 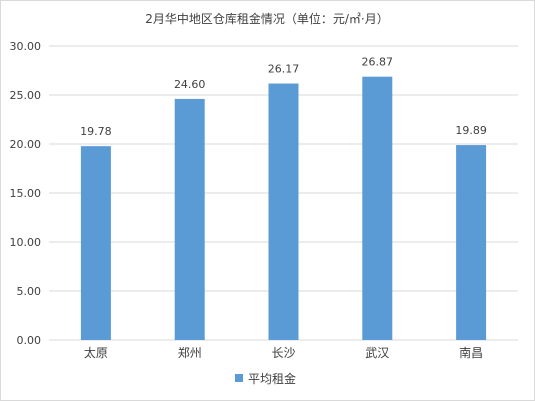 I want to click on data-label: 26.17, so click(x=284, y=69).